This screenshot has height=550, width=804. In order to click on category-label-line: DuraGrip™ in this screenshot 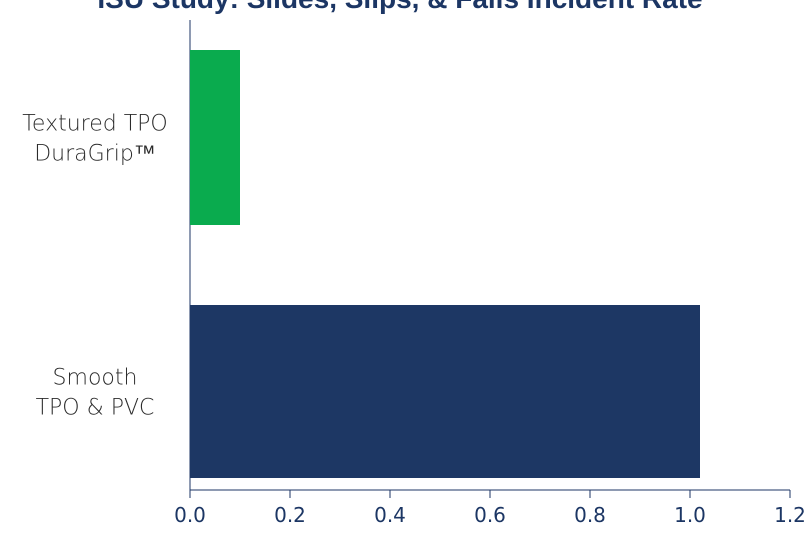, I will do `click(95, 154)`.